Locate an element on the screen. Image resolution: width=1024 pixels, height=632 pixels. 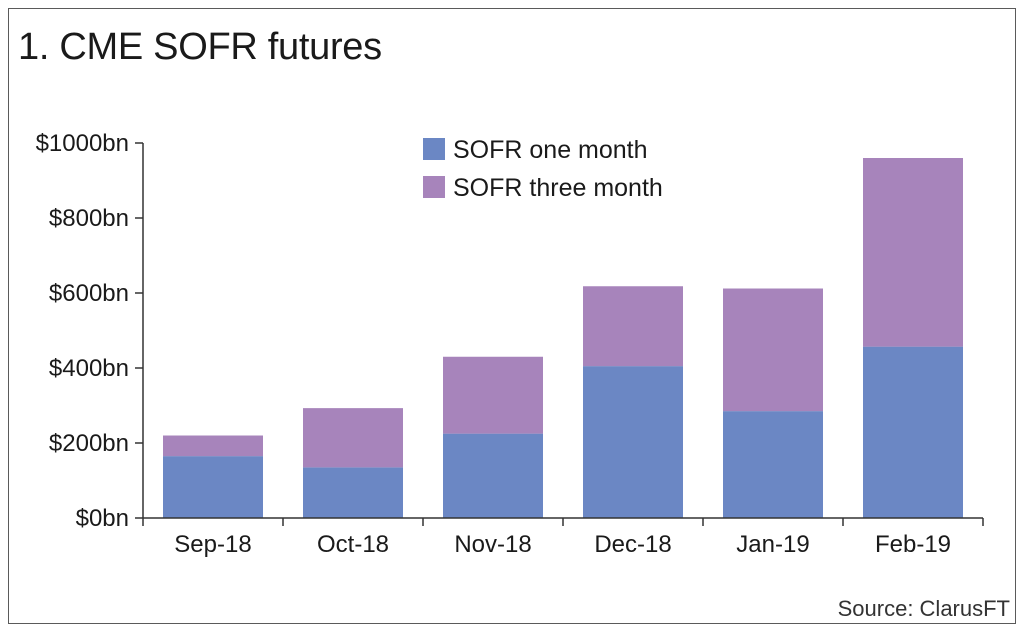
y-tick-label: $1000bn is located at coordinates (82, 143).